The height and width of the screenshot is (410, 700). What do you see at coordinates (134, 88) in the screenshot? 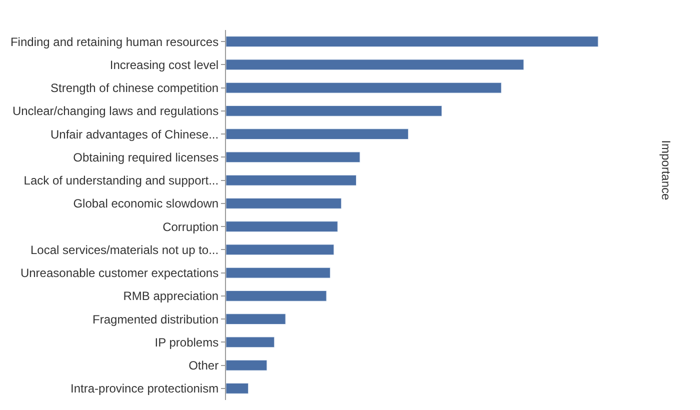
I see `y-tick-label: Strength of chinese competition` at bounding box center [134, 88].